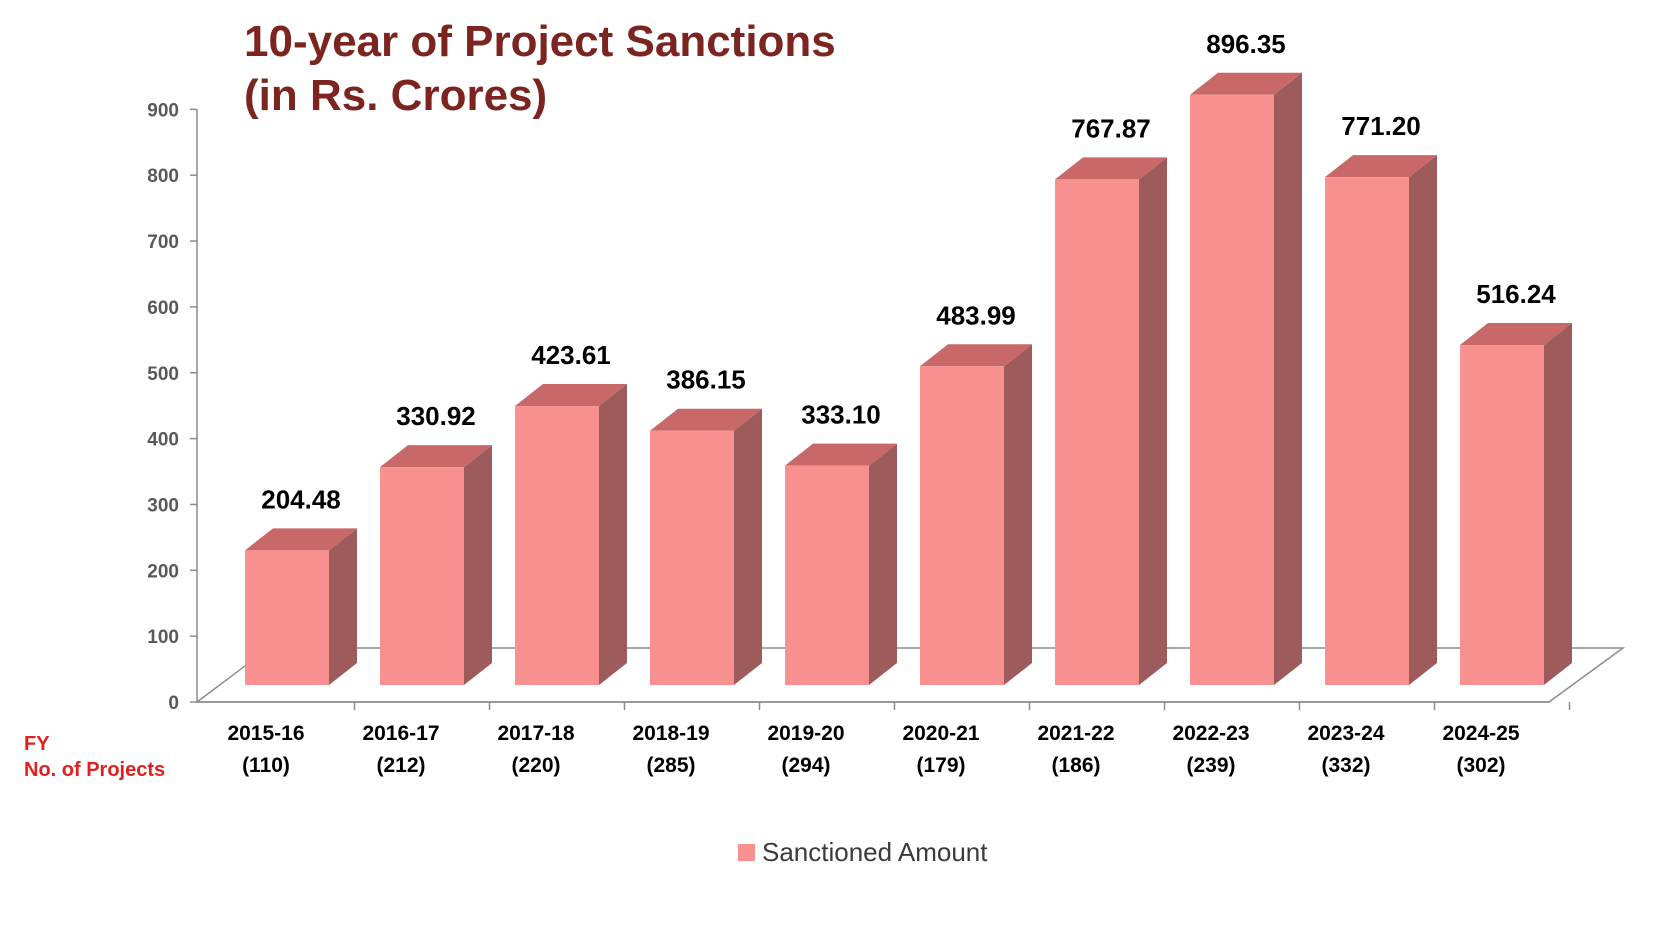 The width and height of the screenshot is (1660, 935). I want to click on y-tick-label: 800, so click(163, 176).